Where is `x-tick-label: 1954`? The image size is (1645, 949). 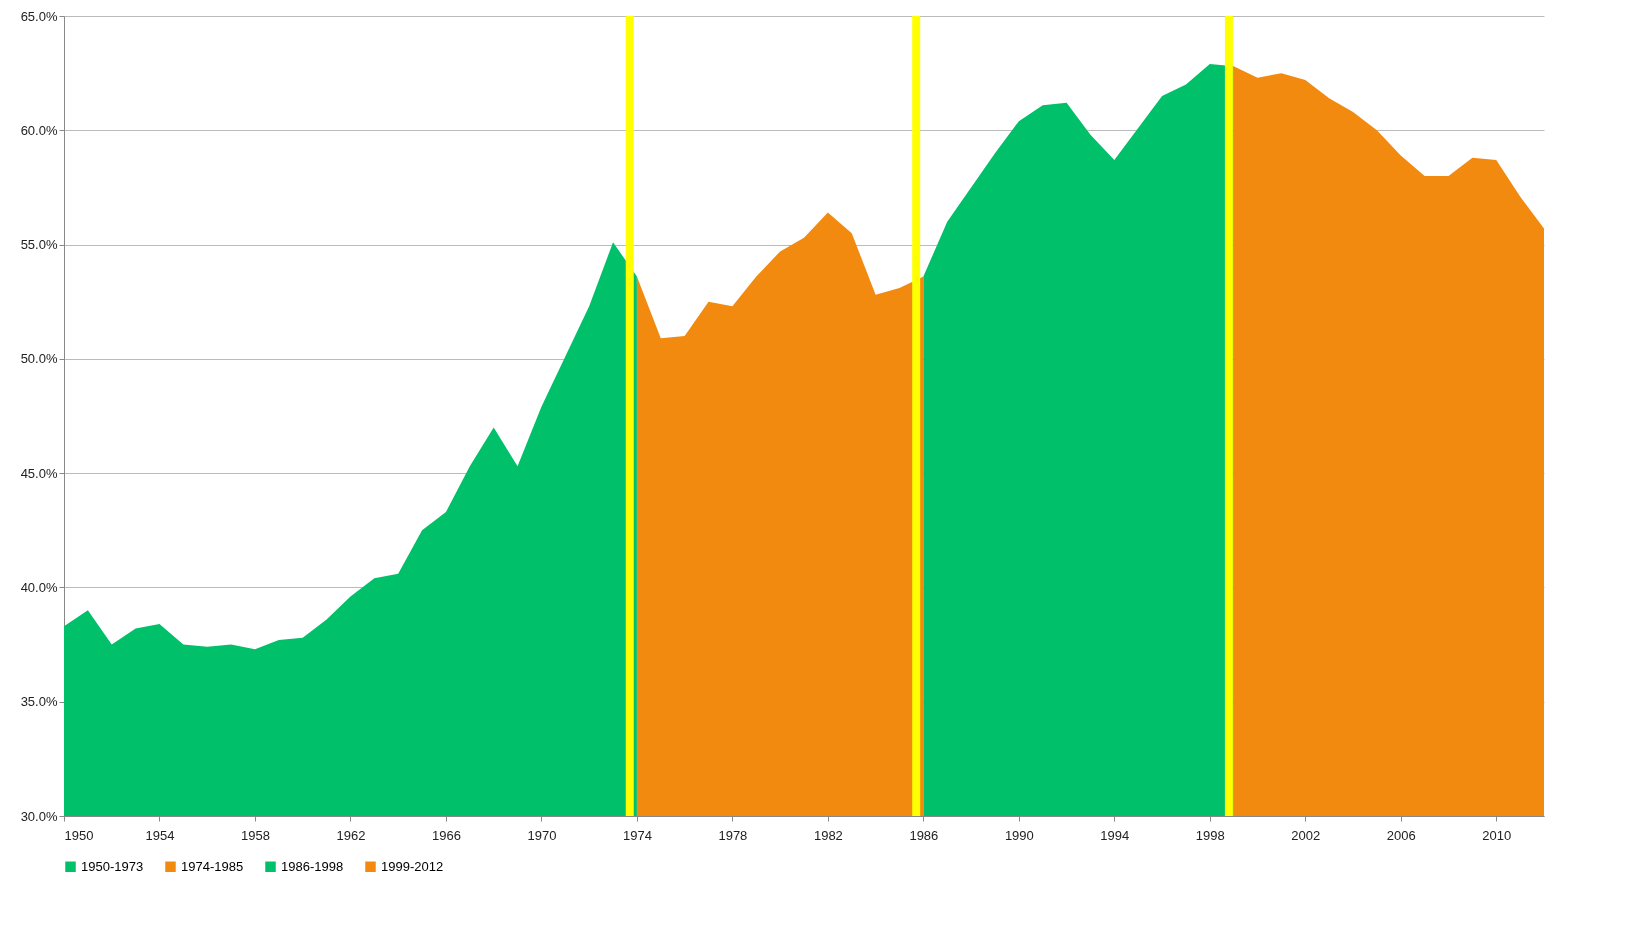 x-tick-label: 1954 is located at coordinates (160, 835).